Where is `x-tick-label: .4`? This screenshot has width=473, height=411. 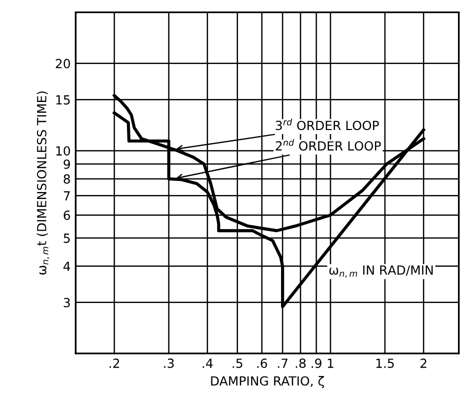
x-tick-label: .4 is located at coordinates (207, 363).